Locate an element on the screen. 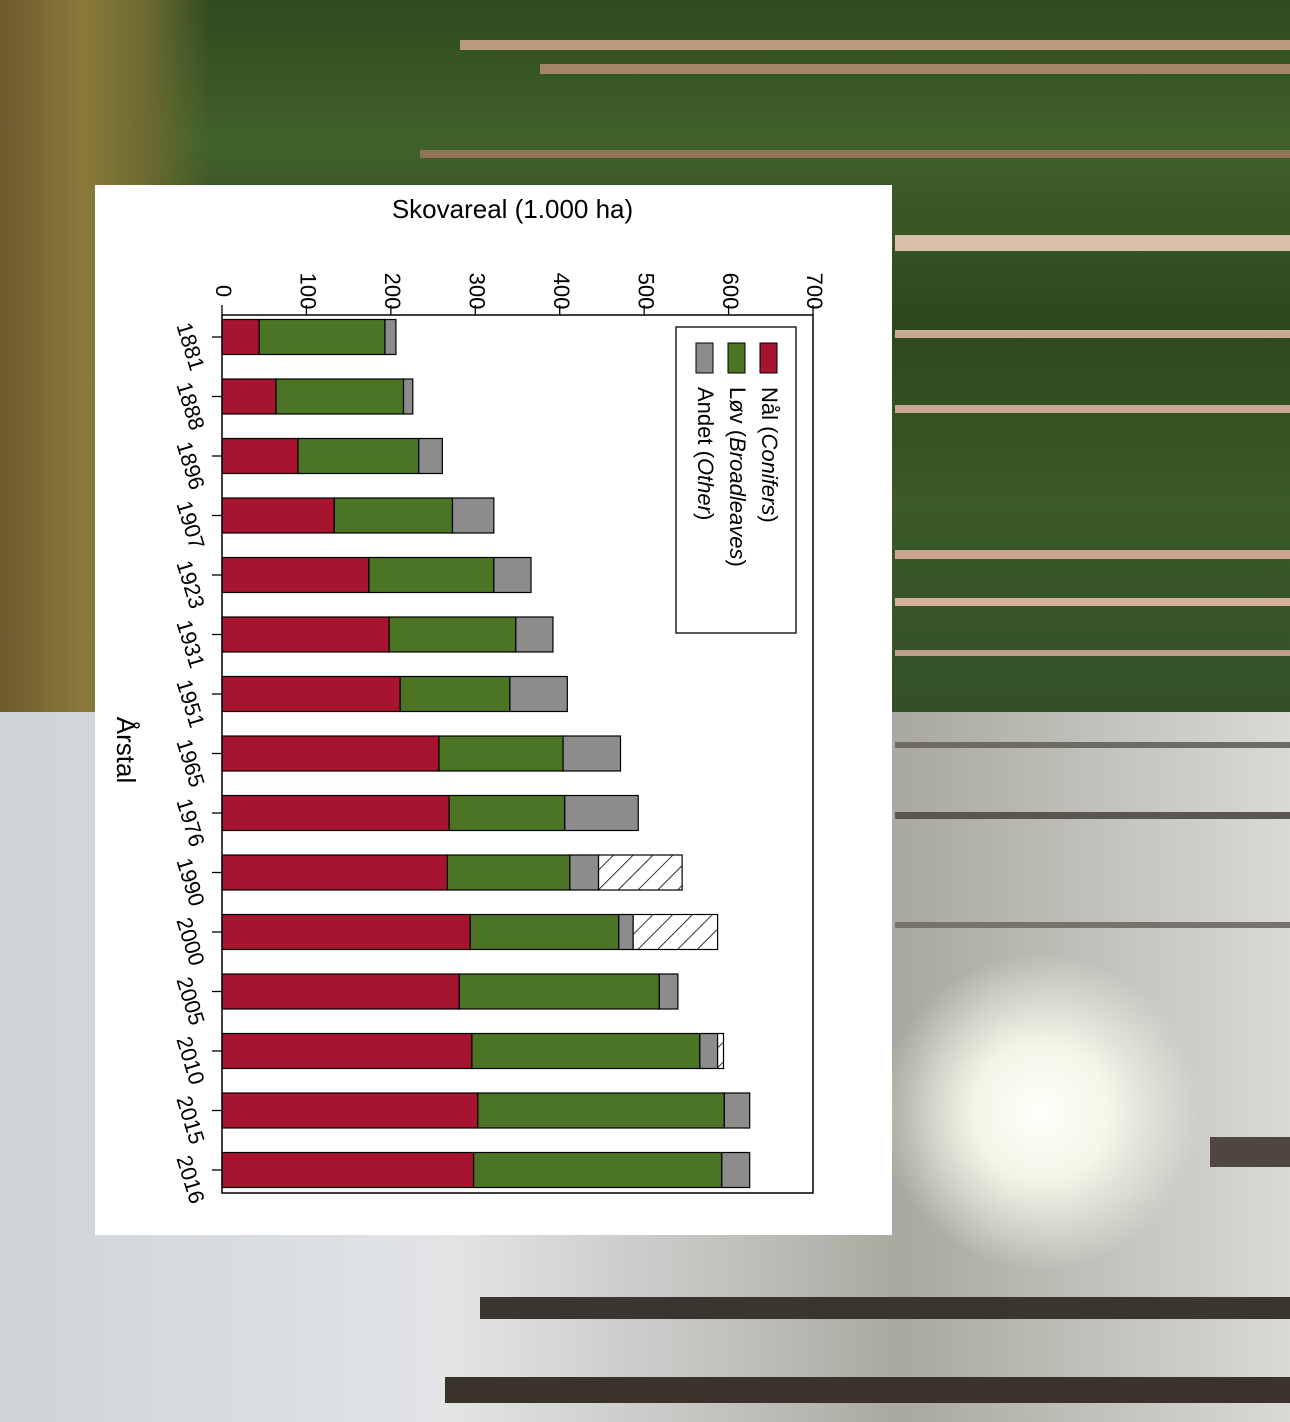 This screenshot has height=1422, width=1290. bar-conifers-1965 is located at coordinates (330, 753).